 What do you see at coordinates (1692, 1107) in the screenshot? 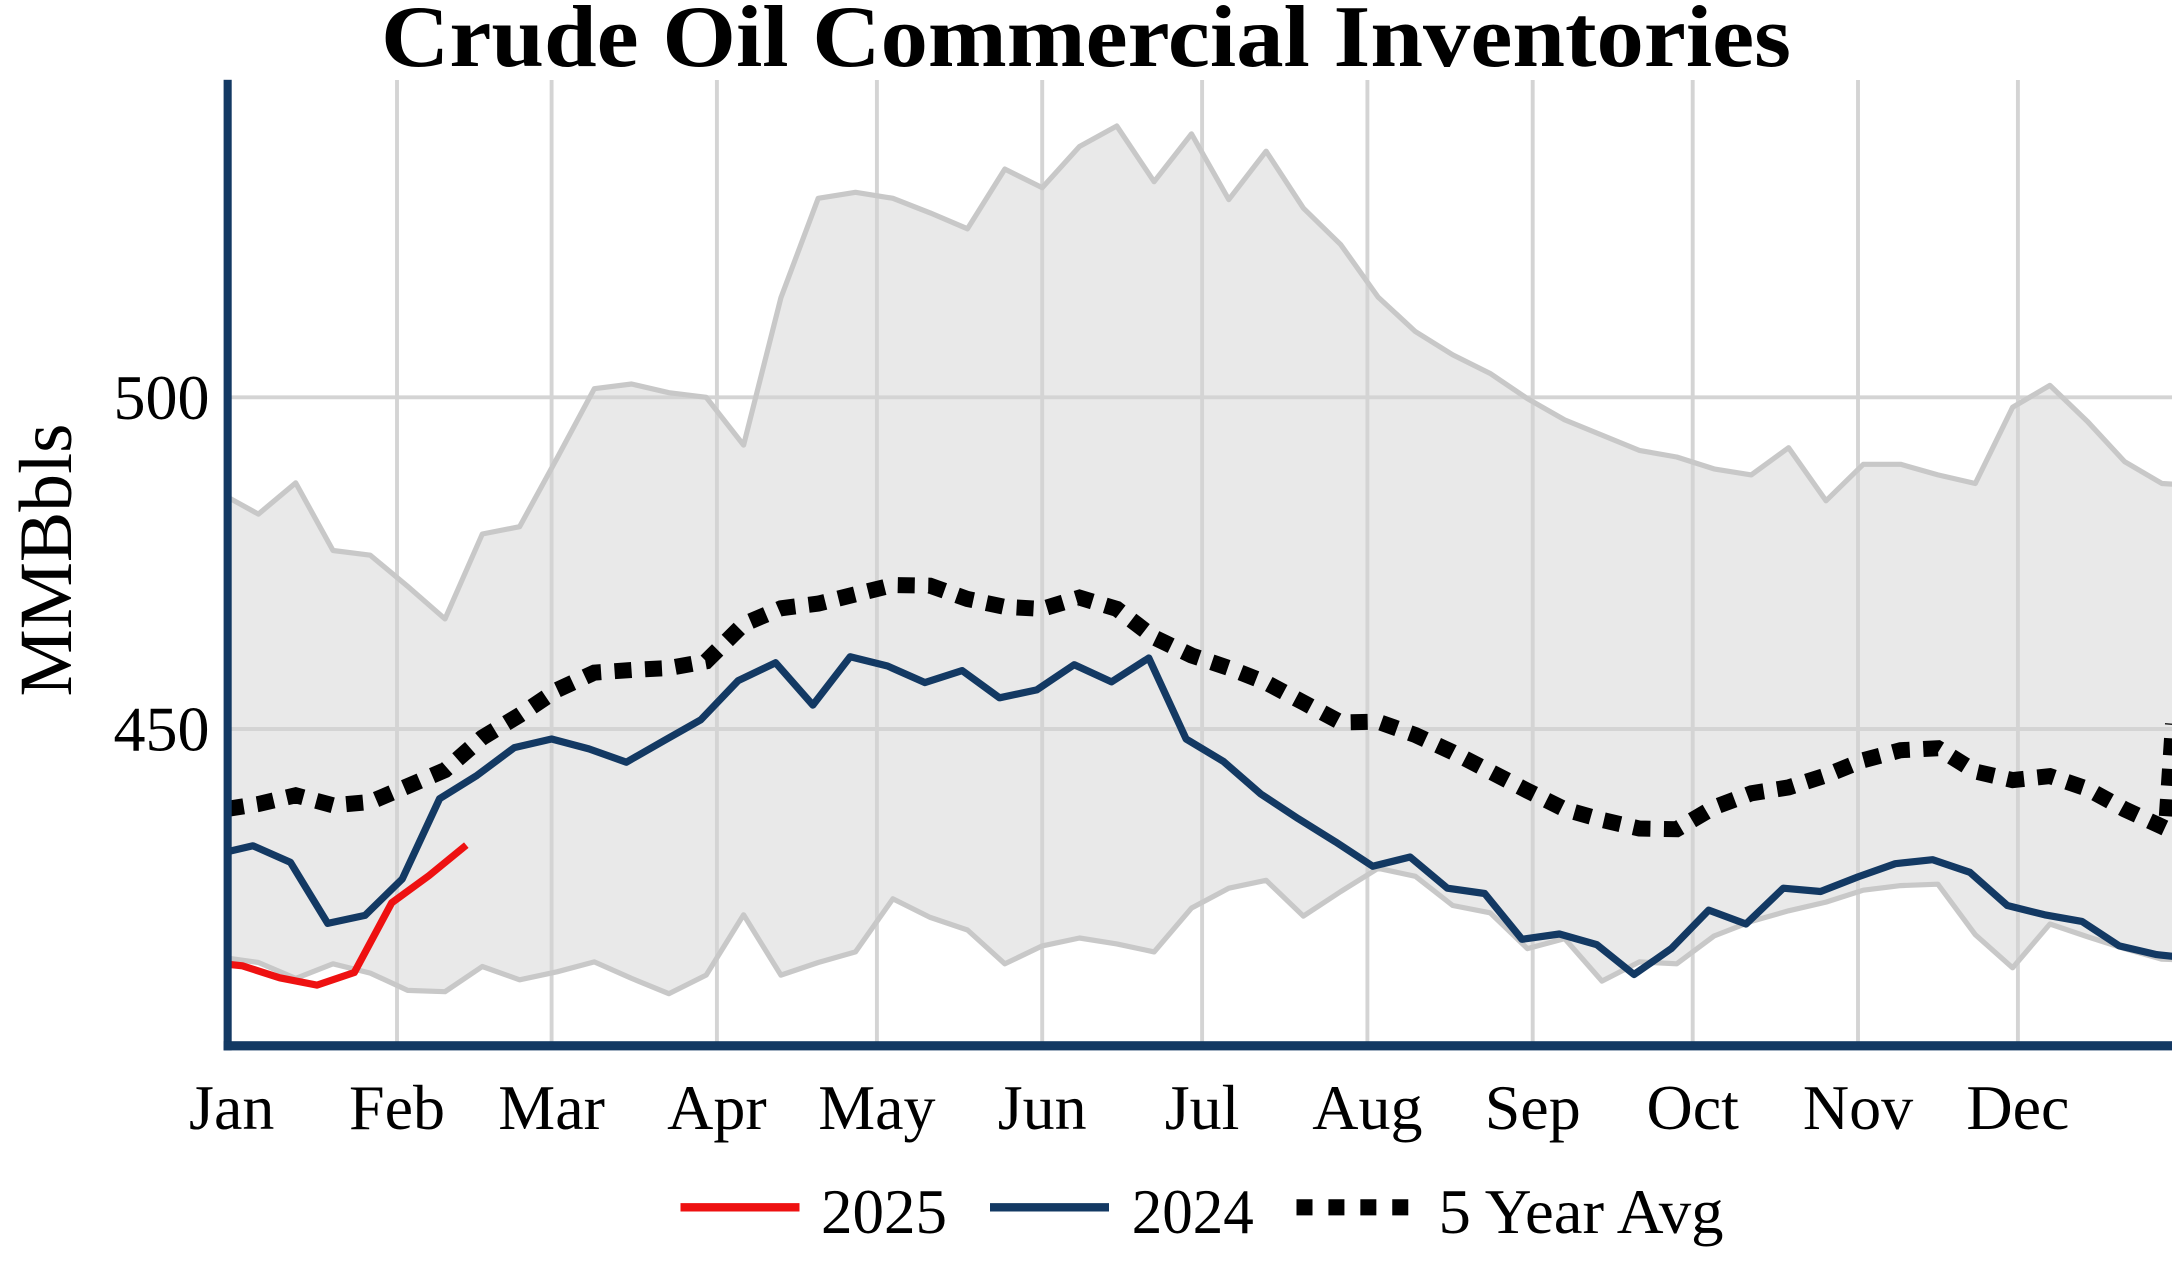
I see `svg-text: Oct` at bounding box center [1692, 1107].